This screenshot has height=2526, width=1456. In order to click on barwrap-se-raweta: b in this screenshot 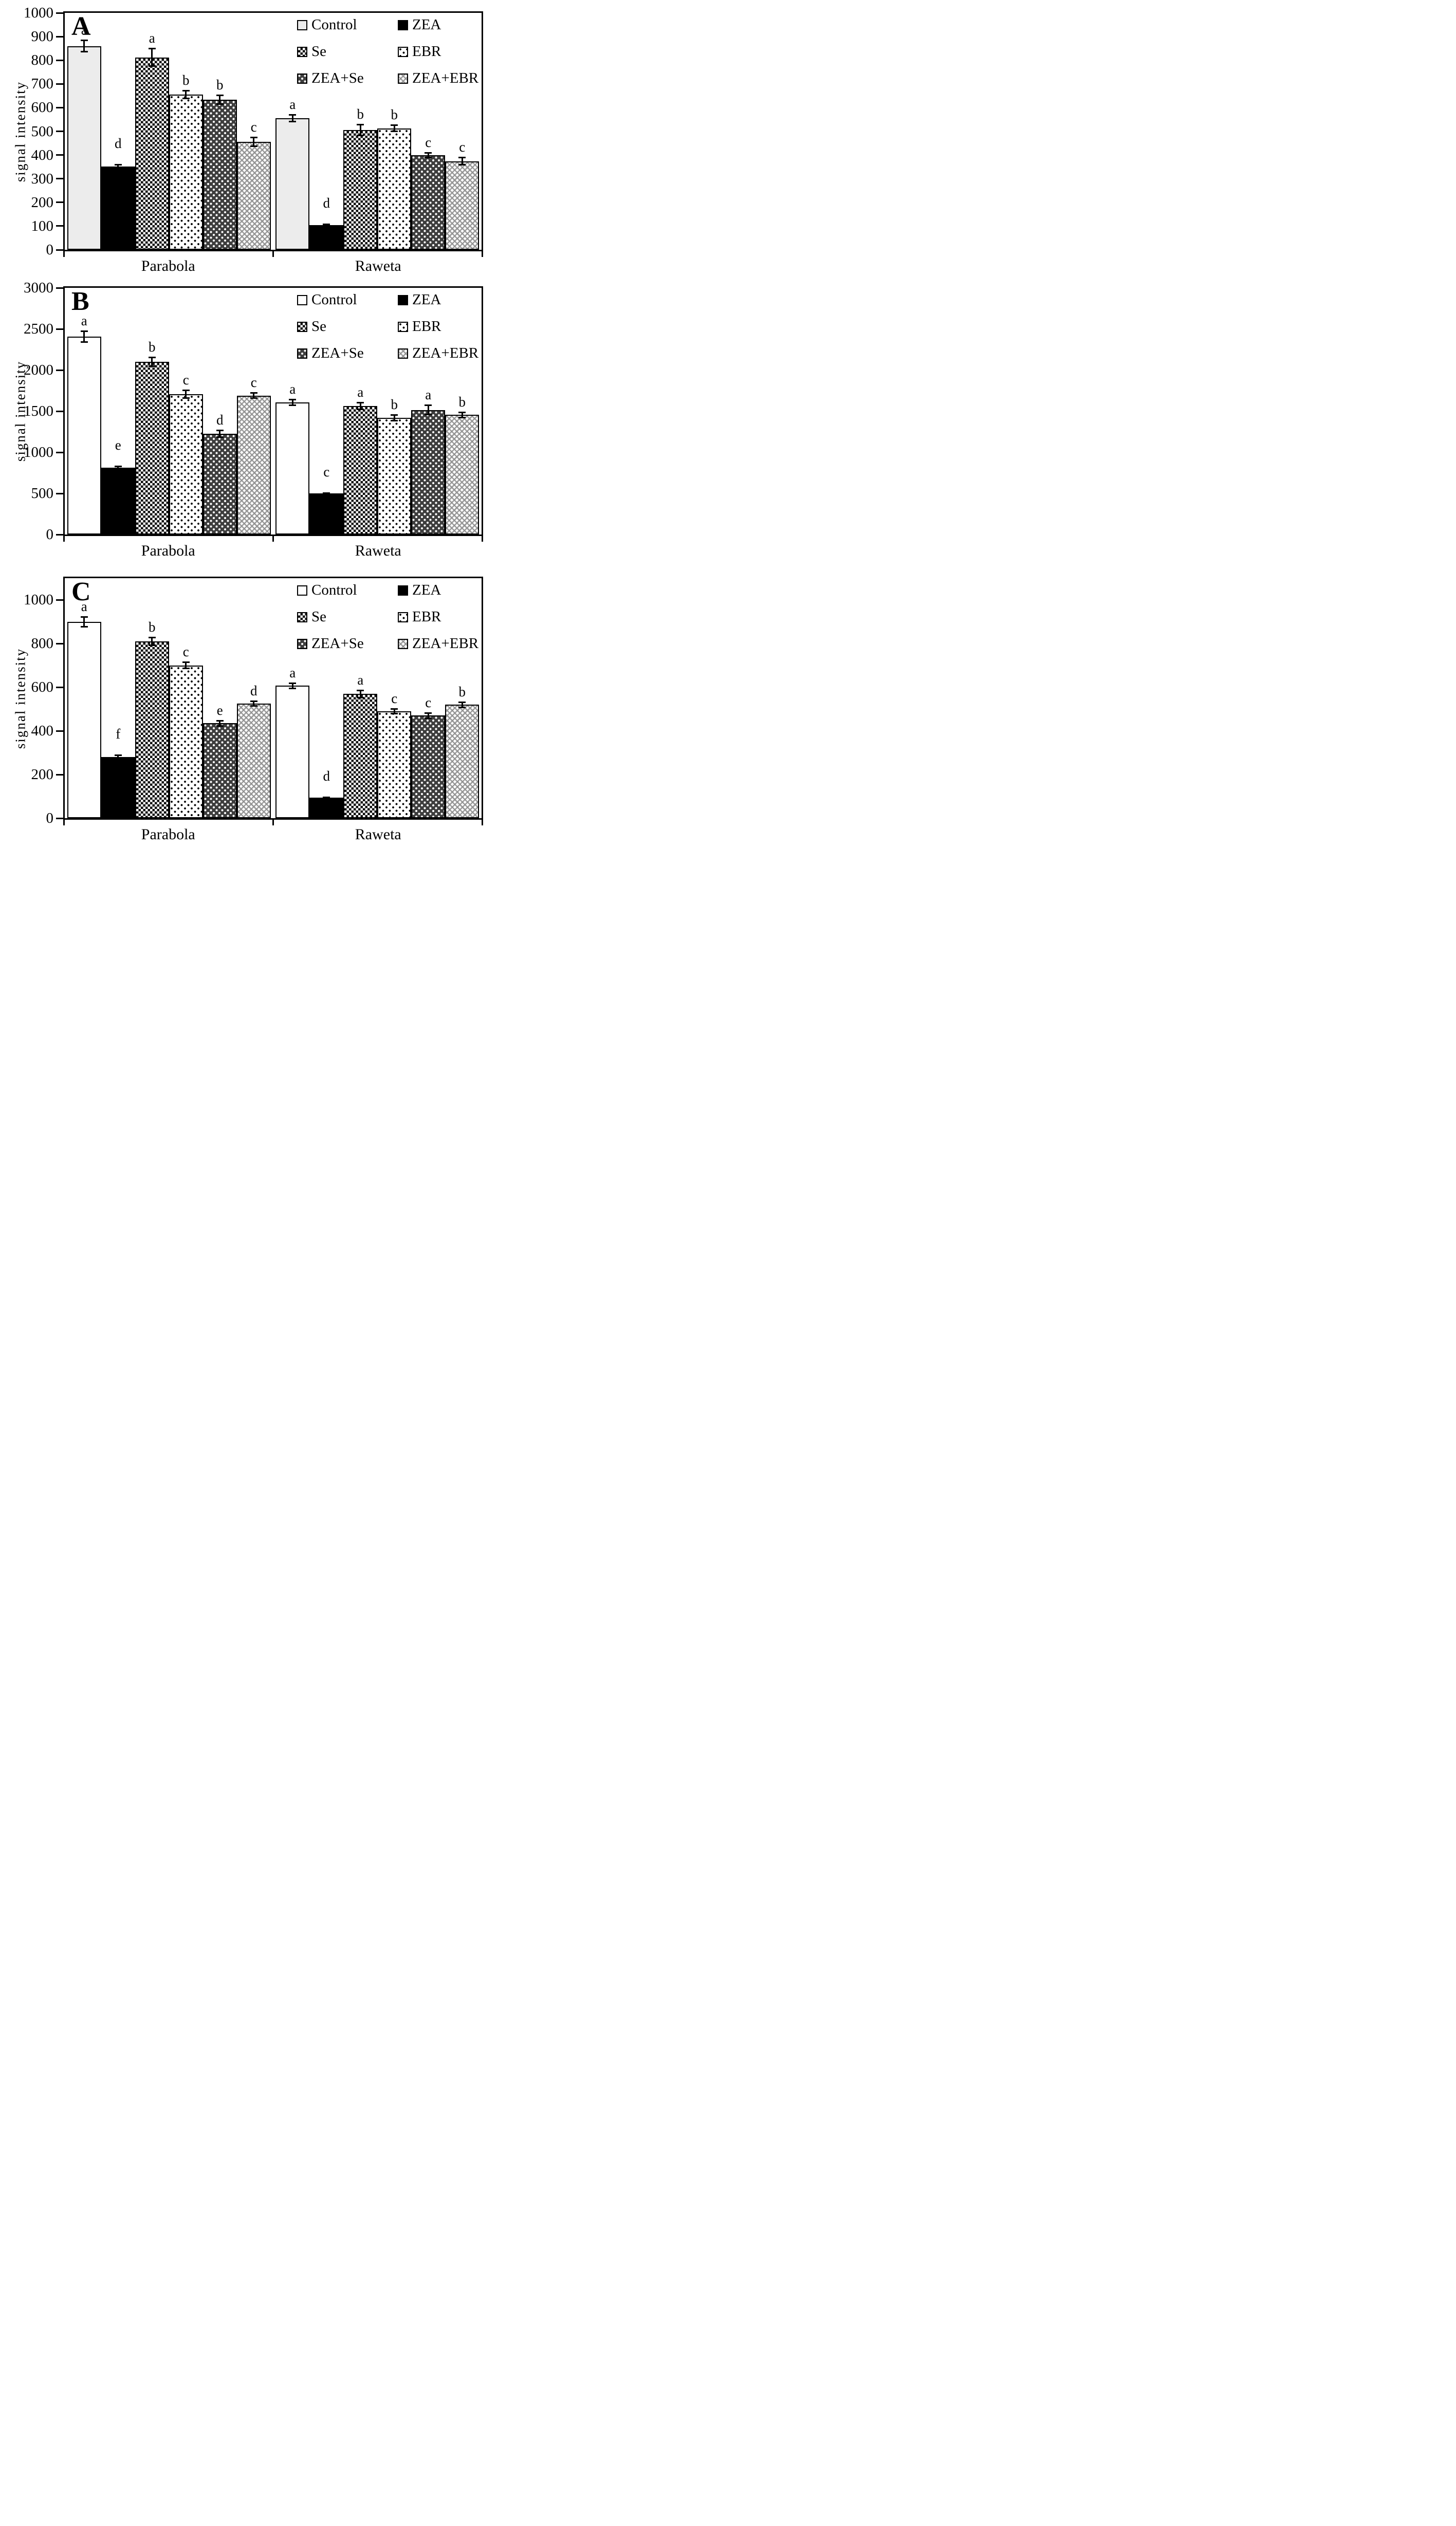, I will do `click(360, 131)`.